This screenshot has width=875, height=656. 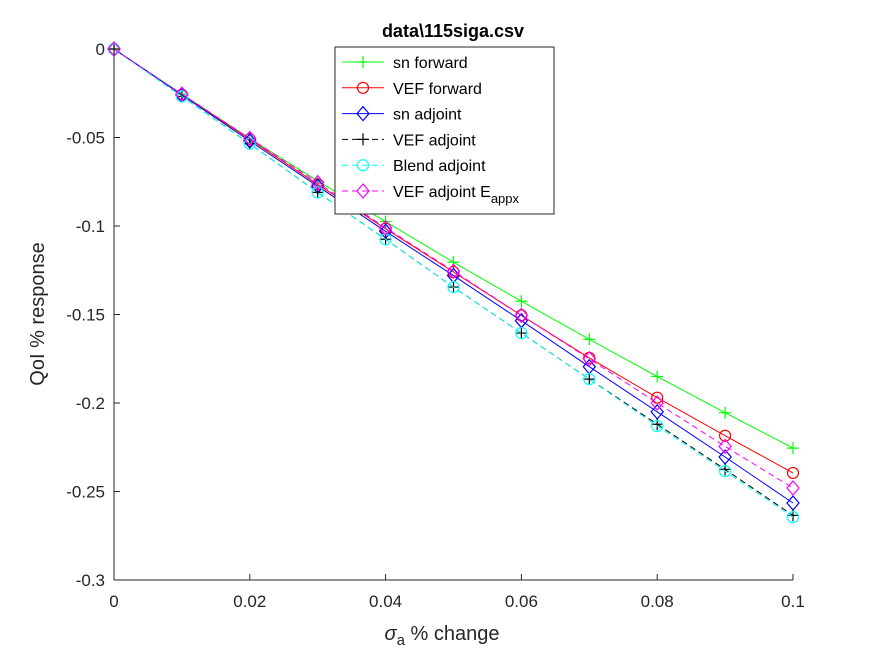 I want to click on x-tick-label: 0, so click(x=113, y=601).